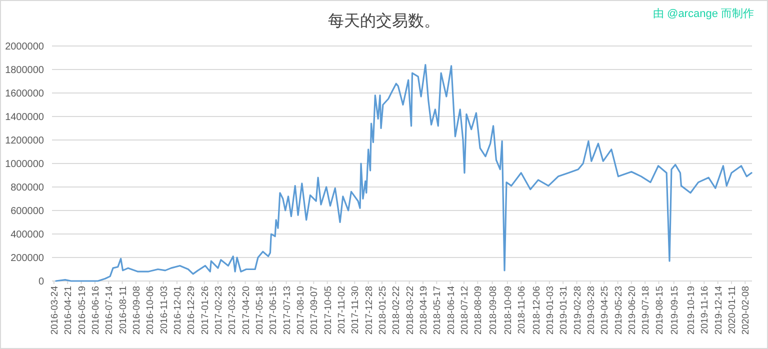 The height and width of the screenshot is (349, 768). I want to click on x-tick-label: 2016-11-03, so click(164, 310).